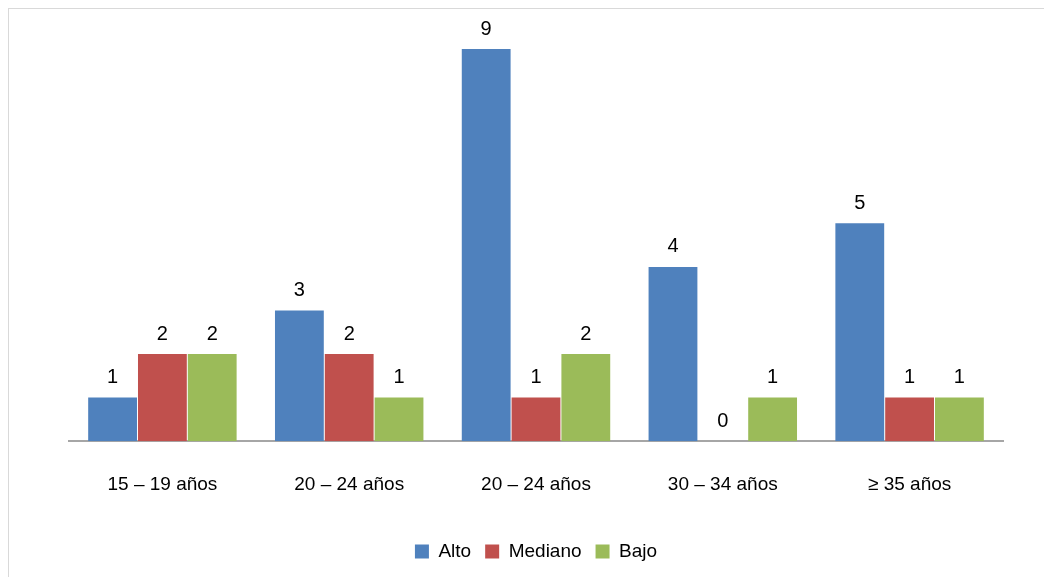 This screenshot has width=1046, height=579. Describe the element at coordinates (162, 483) in the screenshot. I see `x-tick-label: 15 – 19 años` at that location.